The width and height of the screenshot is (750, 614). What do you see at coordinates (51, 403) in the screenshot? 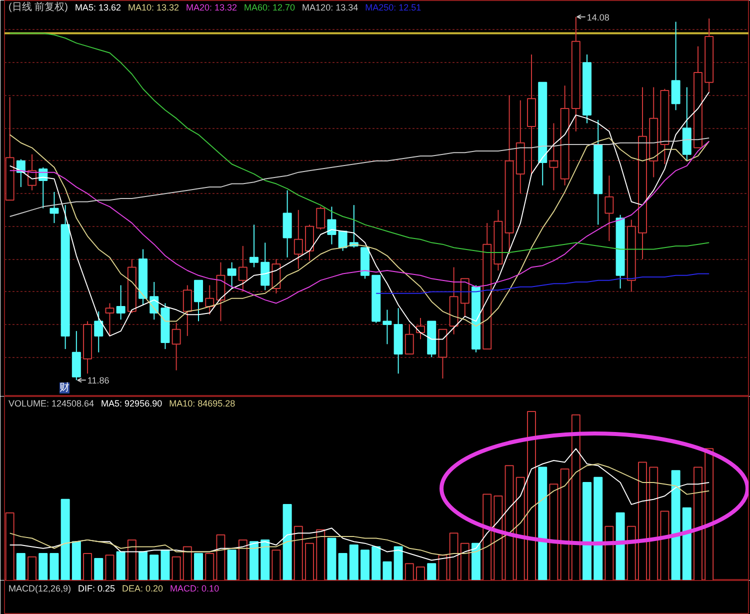
I see `chart-title: VOLUME: 124508.64` at bounding box center [51, 403].